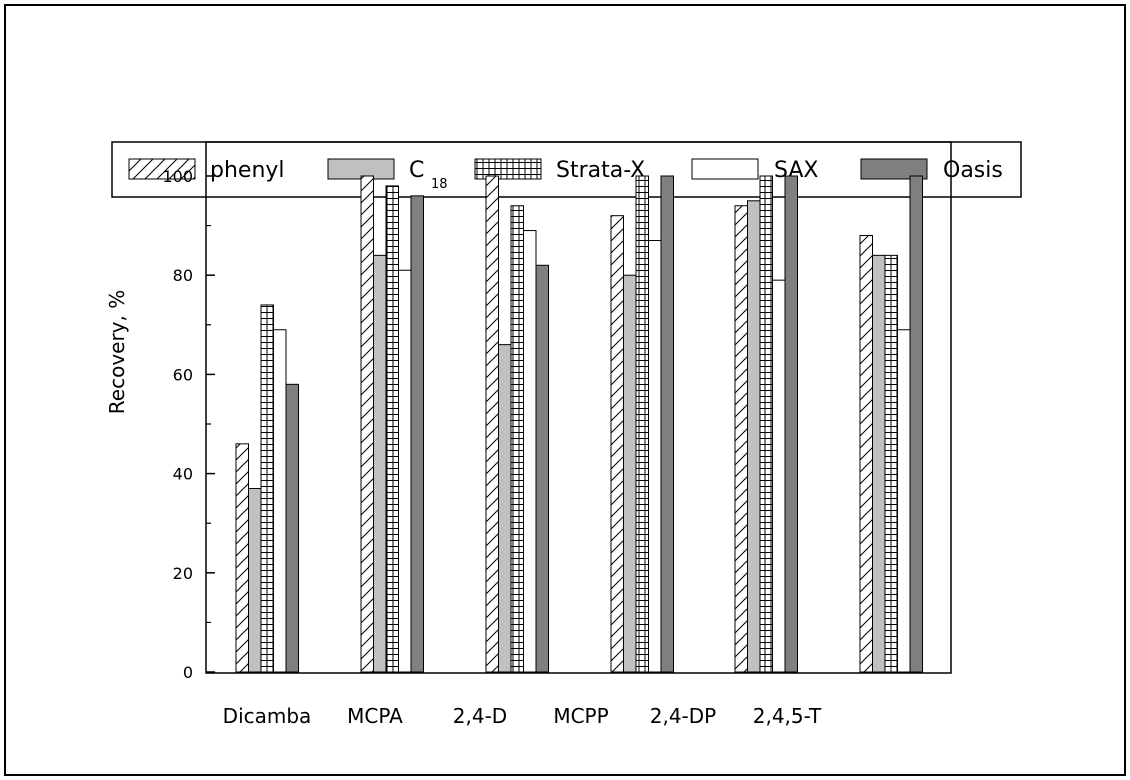 The width and height of the screenshot is (1130, 780). I want to click on y-tick-label: 0, so click(188, 672).